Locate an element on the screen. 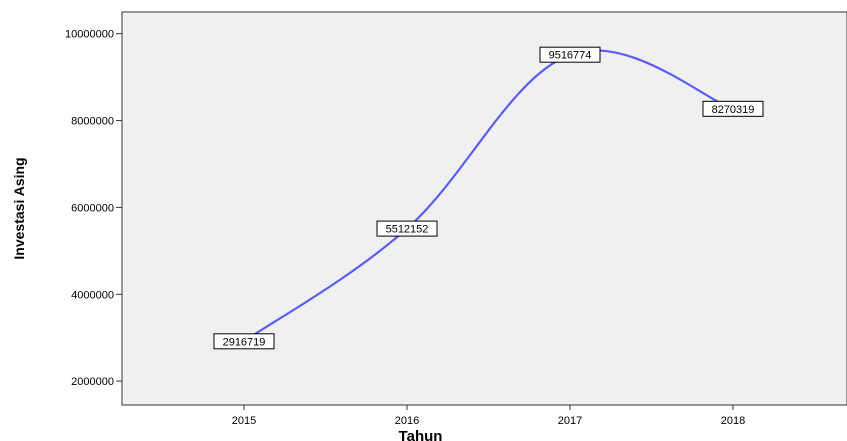 Image resolution: width=847 pixels, height=441 pixels. data-label-text: 2916719 is located at coordinates (244, 342).